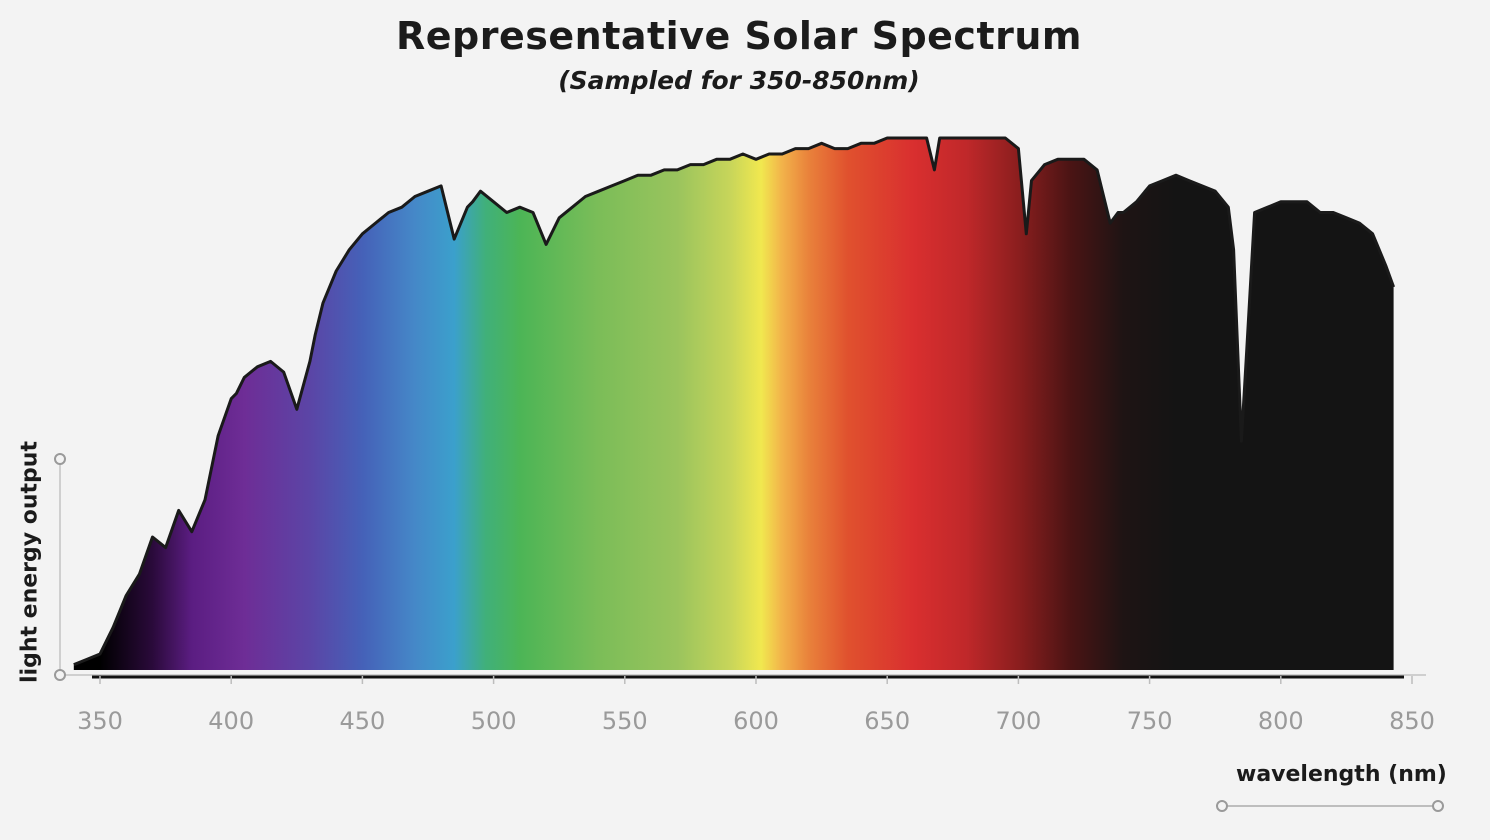  I want to click on x-axis-label: wavelength (nm), so click(1341, 774).